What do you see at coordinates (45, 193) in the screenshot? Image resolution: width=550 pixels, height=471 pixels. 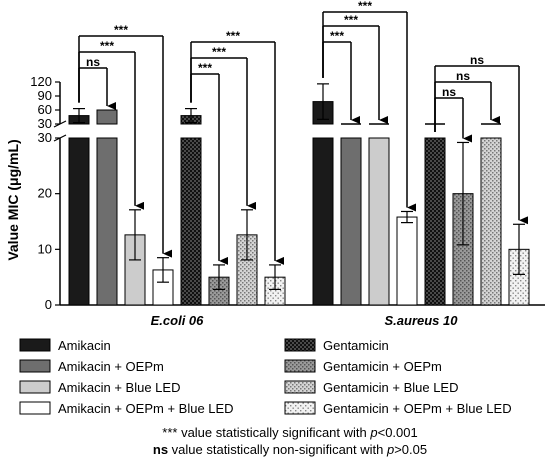 I see `y-tick-label: 20` at bounding box center [45, 193].